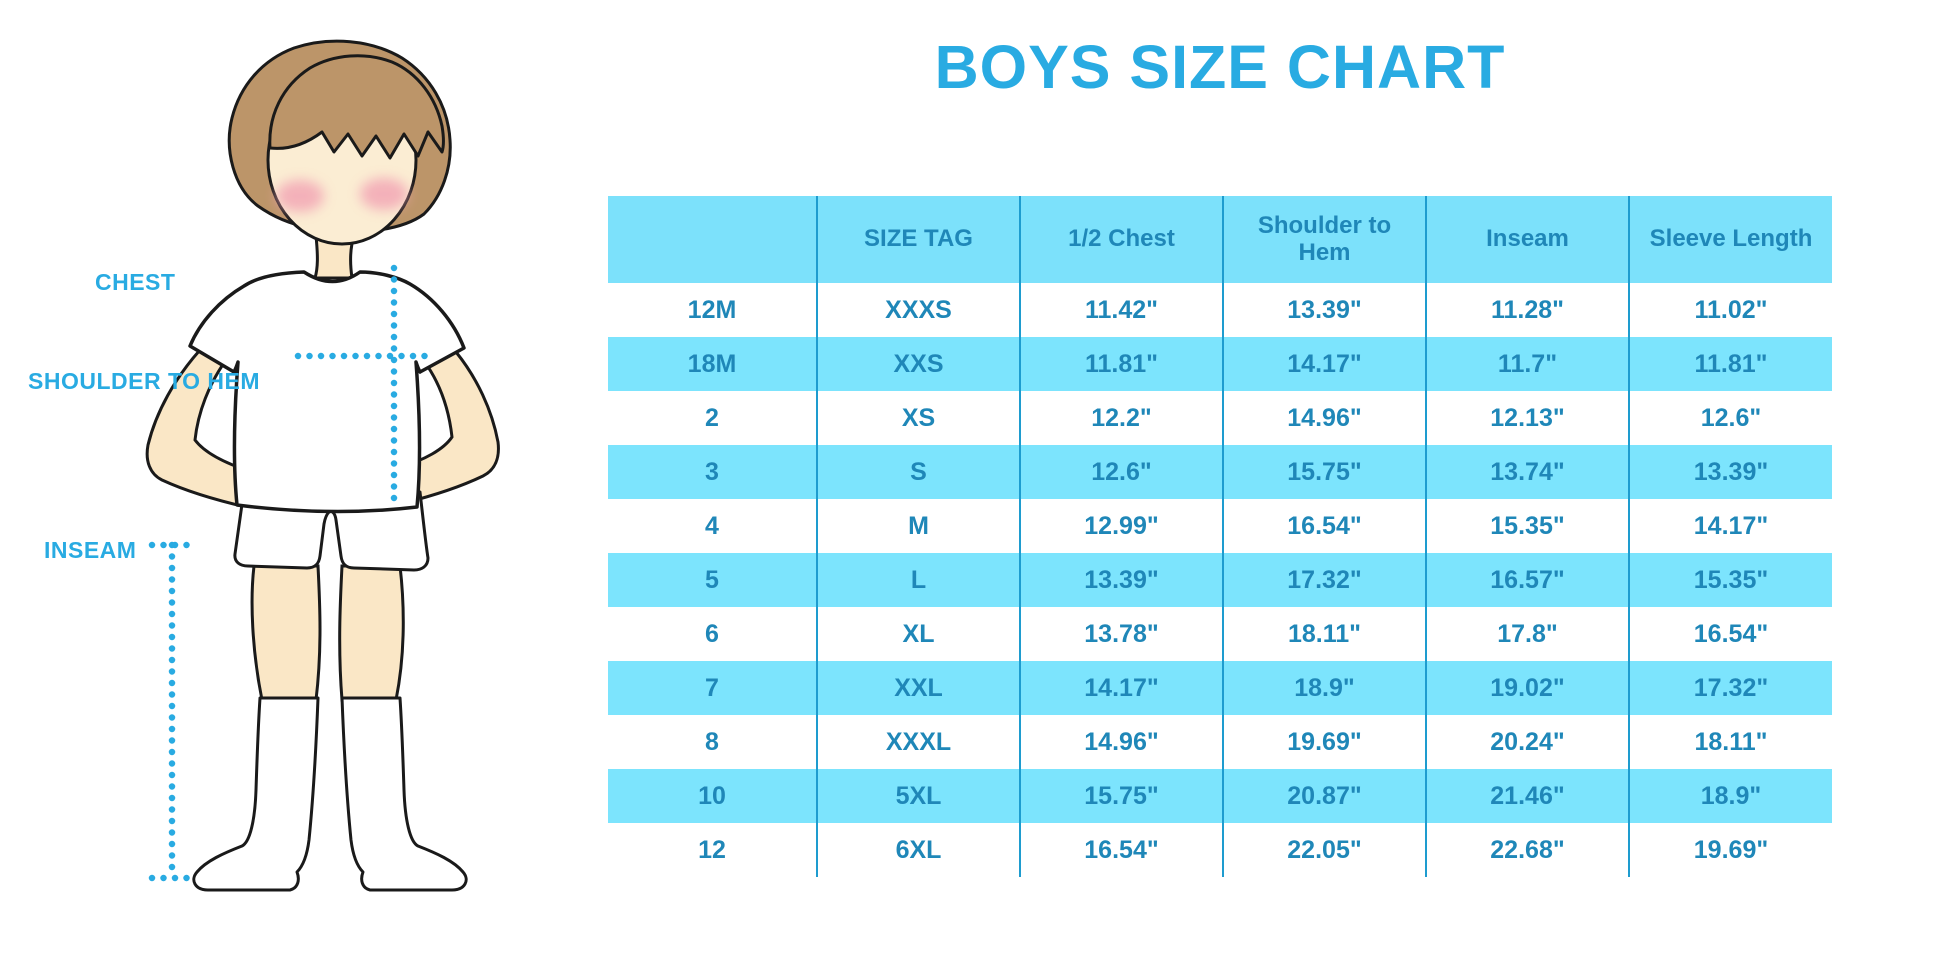  Describe the element at coordinates (919, 418) in the screenshot. I see `size-tag-cell: XS` at that location.